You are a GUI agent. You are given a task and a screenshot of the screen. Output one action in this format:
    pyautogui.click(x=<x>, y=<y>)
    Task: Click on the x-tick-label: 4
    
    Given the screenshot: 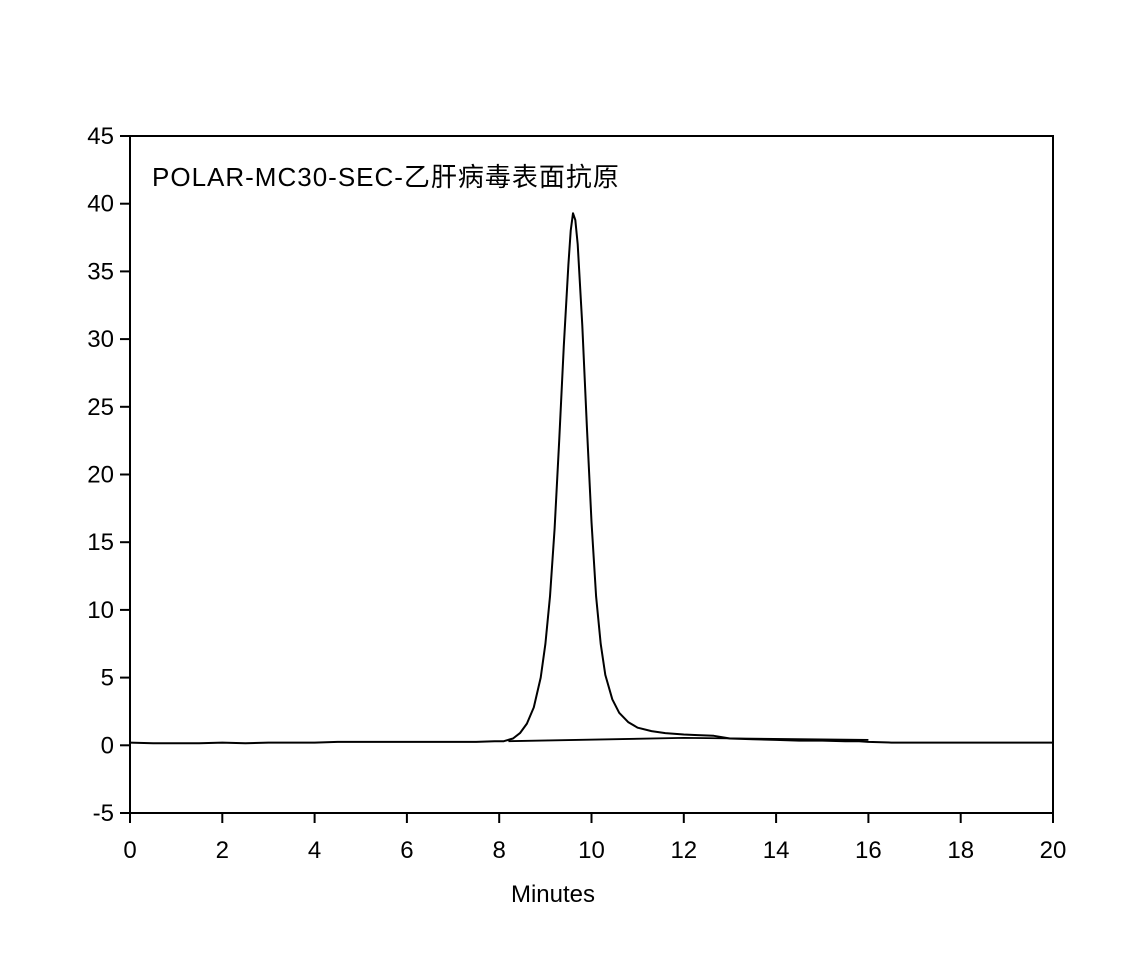 What is the action you would take?
    pyautogui.click(x=314, y=850)
    